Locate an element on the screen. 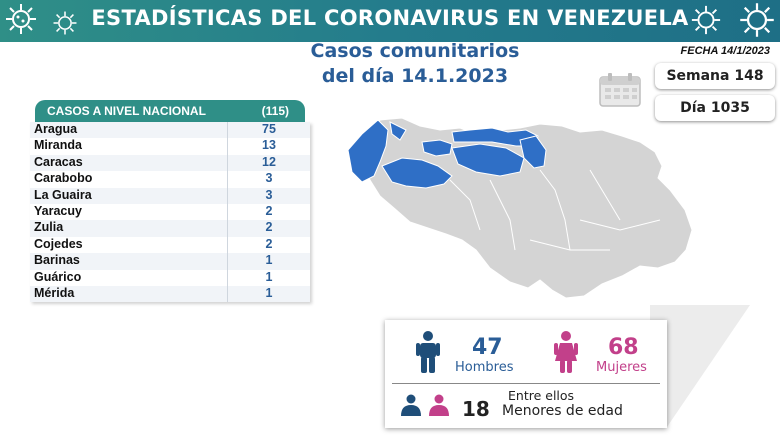  table-row: Barinas 1 is located at coordinates (170, 261).